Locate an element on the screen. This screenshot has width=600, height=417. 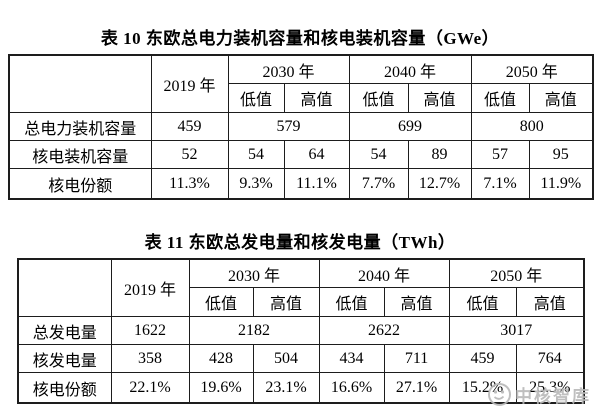
cell-2050-high: 764 is located at coordinates (550, 358).